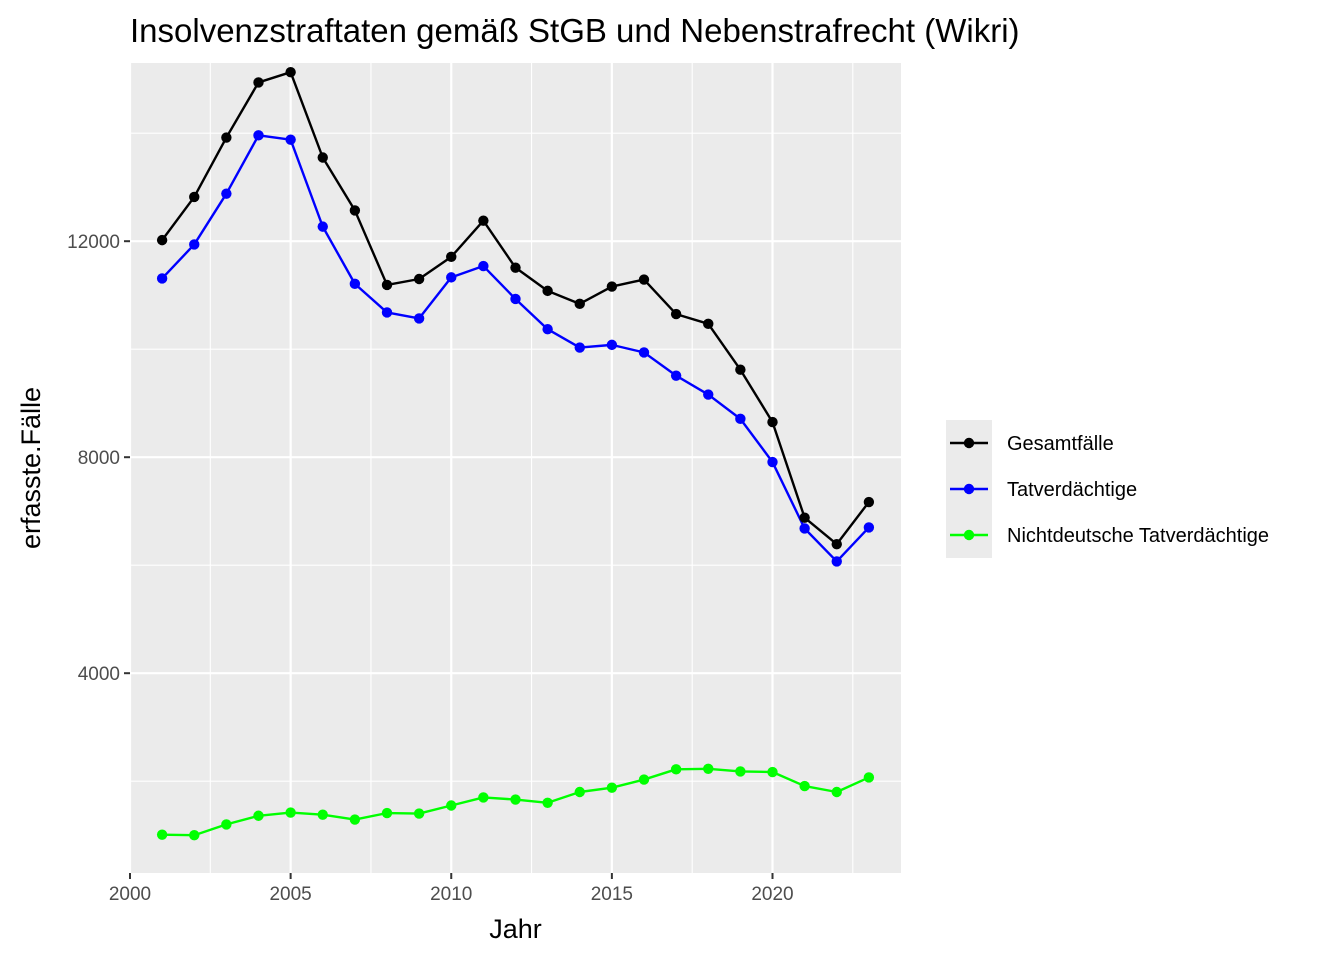  I want to click on x-tick-label: 2010, so click(451, 894).